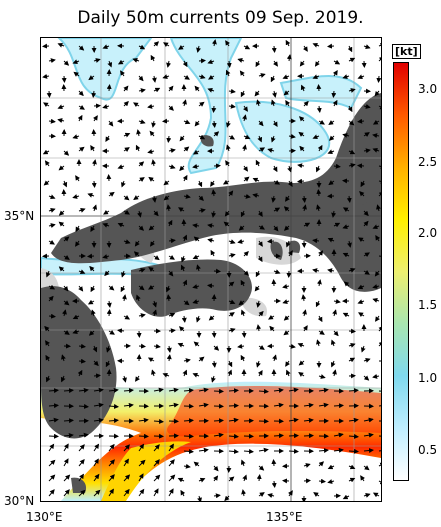 The image size is (441, 527). I want to click on colorbar-tick: 3.0, so click(428, 89).